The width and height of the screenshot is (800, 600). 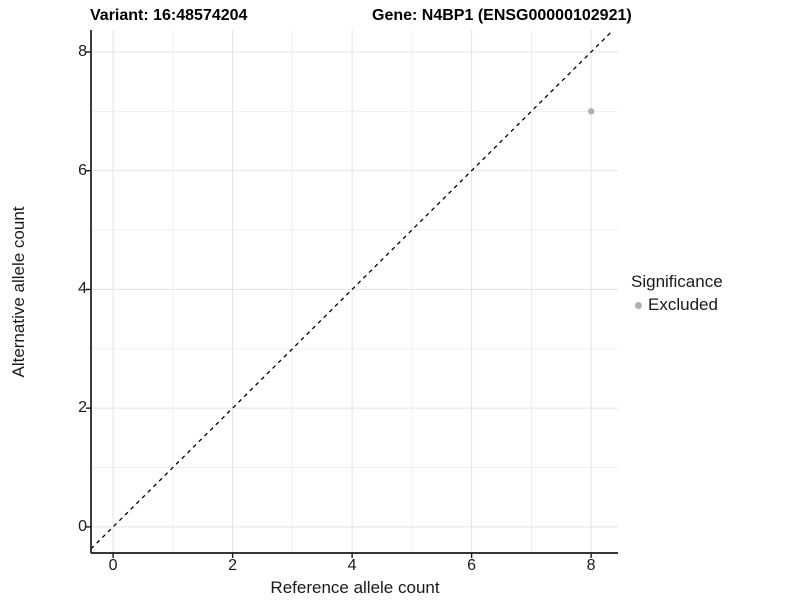 I want to click on y-tick-label: 6, so click(x=82, y=170).